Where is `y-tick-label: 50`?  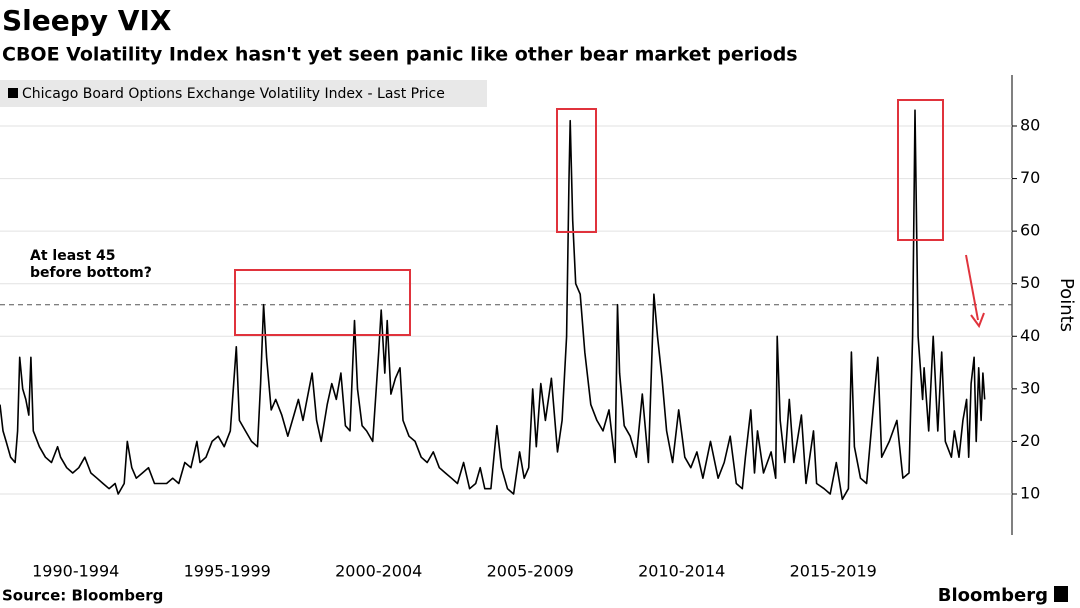 y-tick-label: 50 is located at coordinates (1030, 282).